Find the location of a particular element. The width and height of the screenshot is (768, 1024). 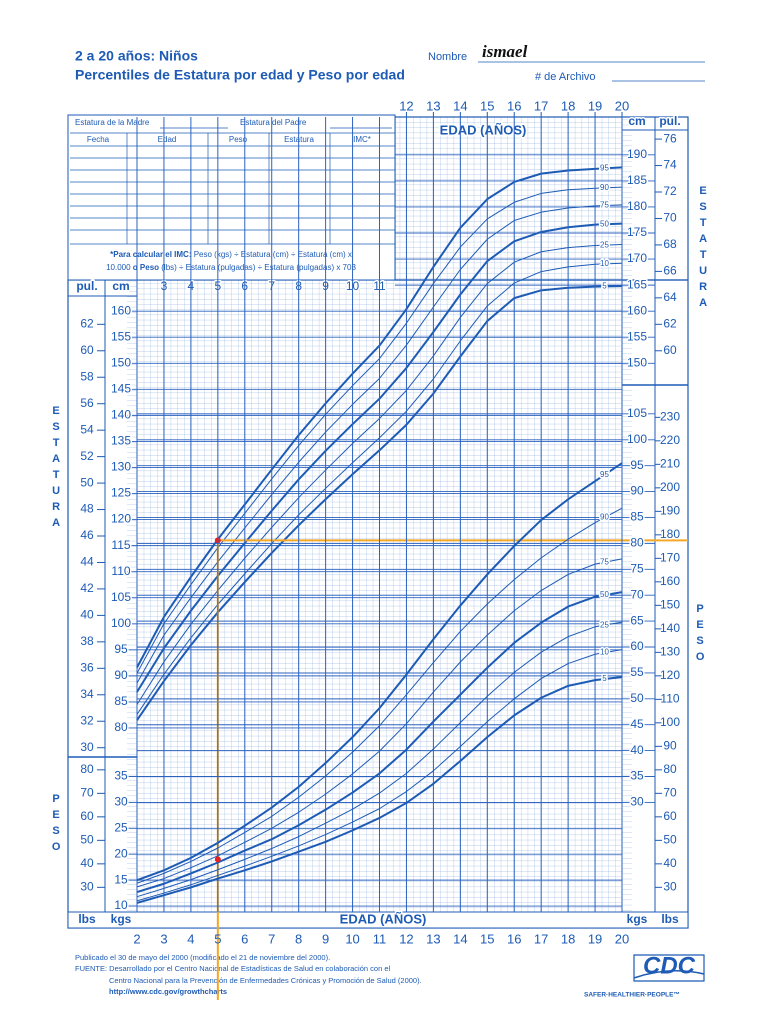

x-tick-label: 14 is located at coordinates (460, 938).